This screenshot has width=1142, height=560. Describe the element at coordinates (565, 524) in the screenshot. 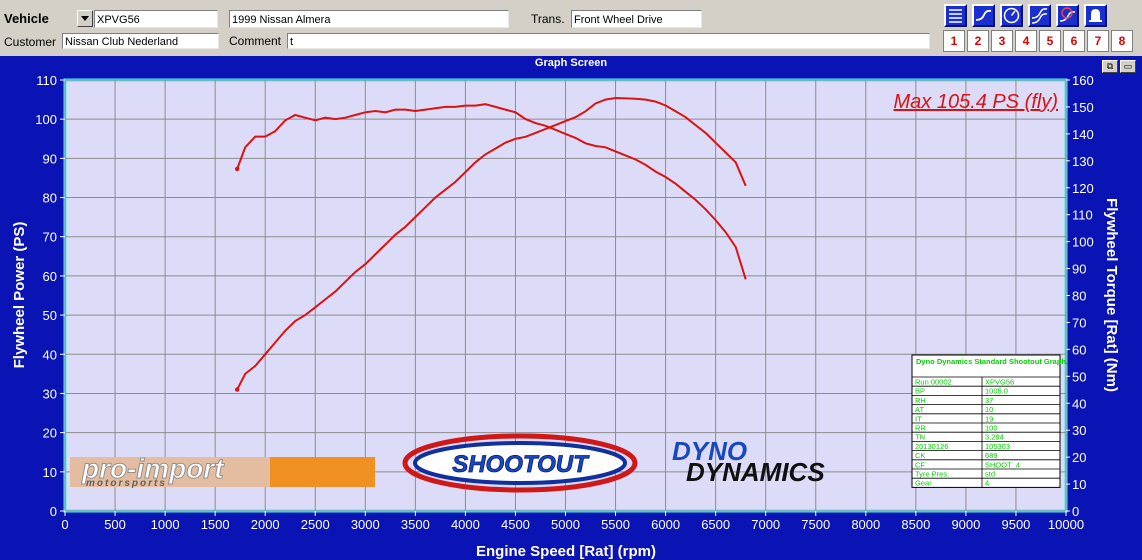

I see `x-tick-label: 5000` at that location.